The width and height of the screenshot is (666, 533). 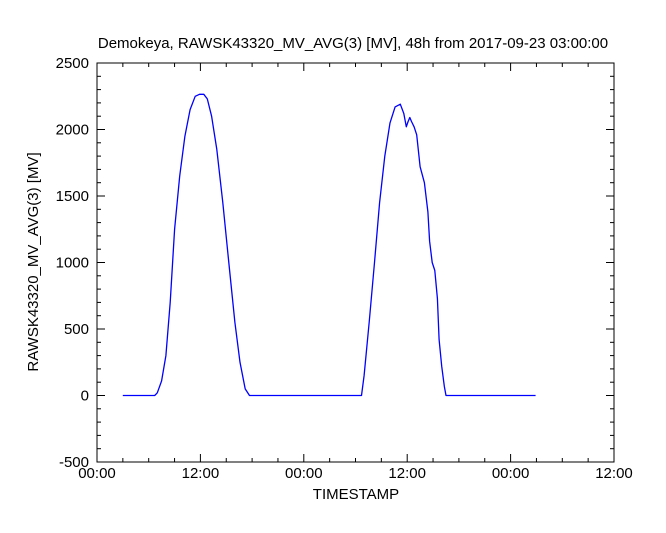 I want to click on y-tick-label: 2500, so click(x=72, y=63).